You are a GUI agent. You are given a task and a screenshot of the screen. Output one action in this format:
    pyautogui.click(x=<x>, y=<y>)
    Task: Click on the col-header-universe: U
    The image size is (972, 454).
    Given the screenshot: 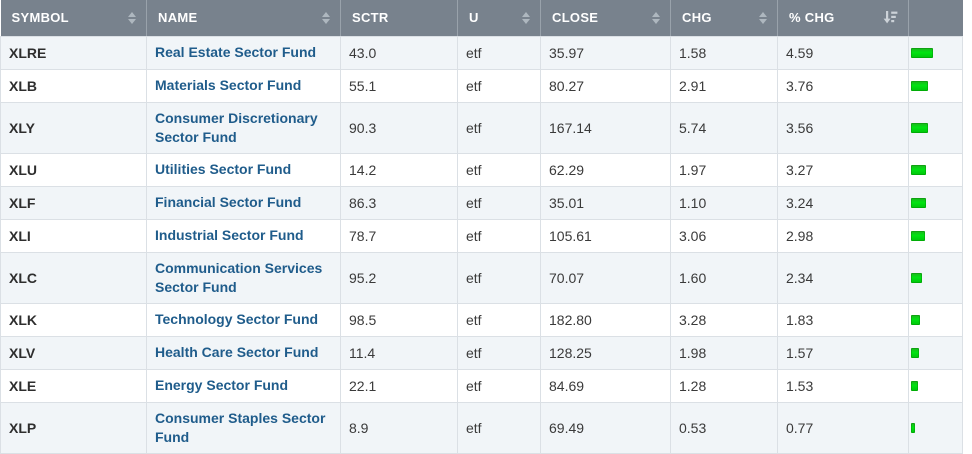 What is the action you would take?
    pyautogui.click(x=499, y=18)
    